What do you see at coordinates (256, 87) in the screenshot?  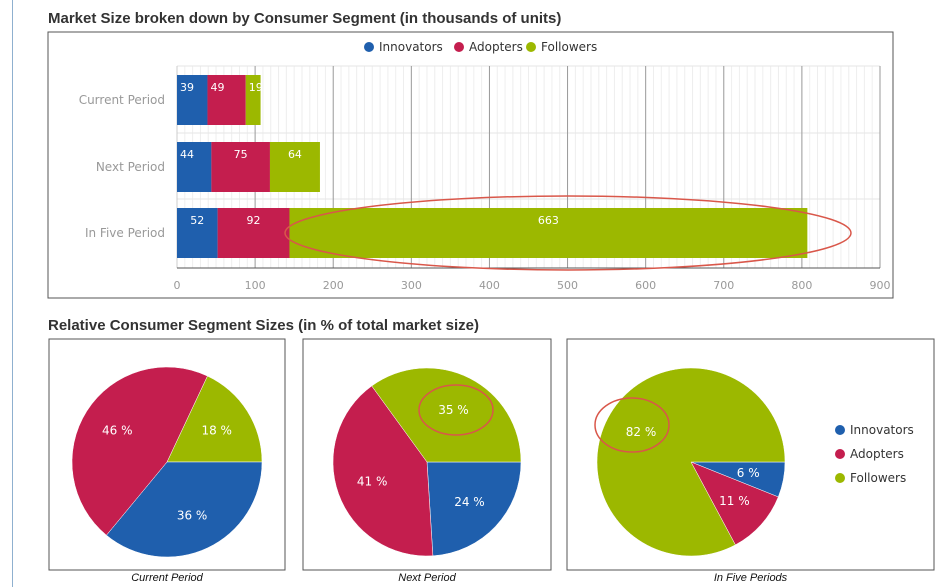 I see `bar-value-label: 19` at bounding box center [256, 87].